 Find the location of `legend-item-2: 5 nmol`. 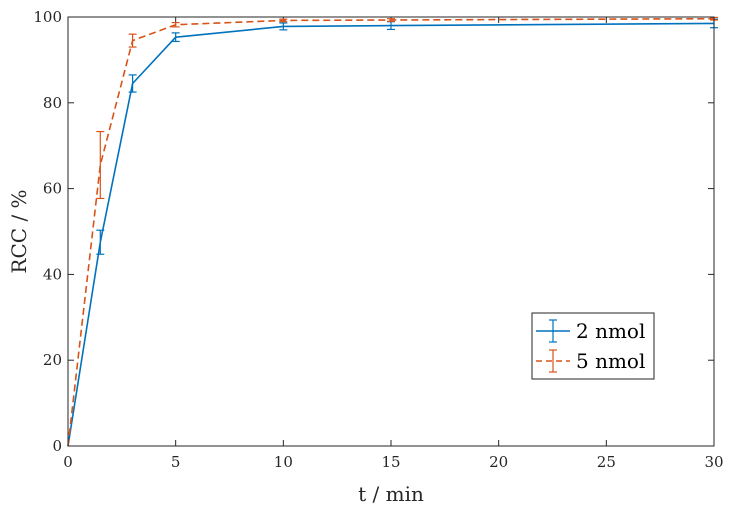

legend-item-2: 5 nmol is located at coordinates (590, 361).